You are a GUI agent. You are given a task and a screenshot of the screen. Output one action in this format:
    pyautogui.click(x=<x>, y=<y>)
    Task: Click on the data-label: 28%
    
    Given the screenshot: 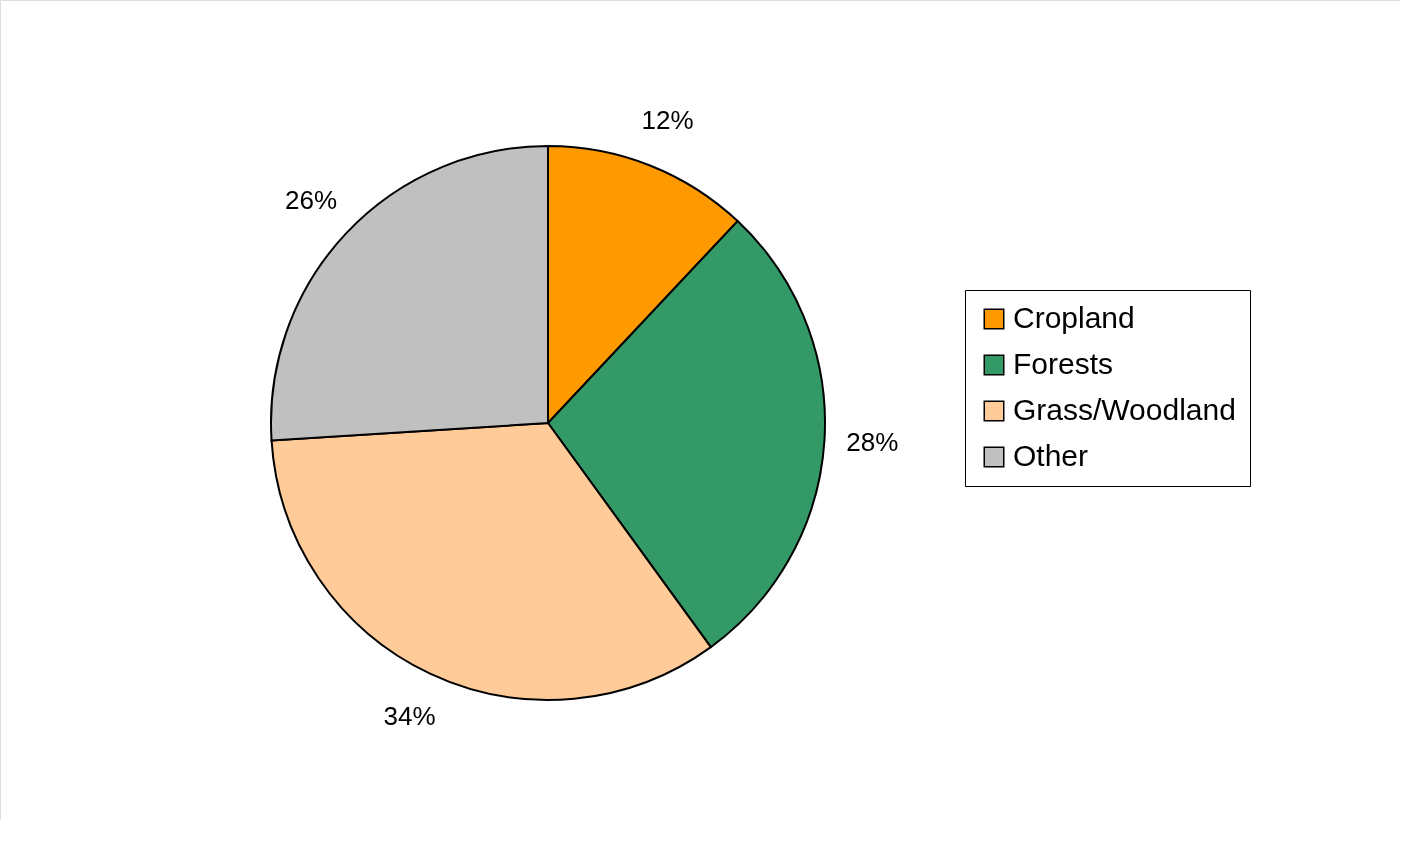 What is the action you would take?
    pyautogui.click(x=872, y=442)
    